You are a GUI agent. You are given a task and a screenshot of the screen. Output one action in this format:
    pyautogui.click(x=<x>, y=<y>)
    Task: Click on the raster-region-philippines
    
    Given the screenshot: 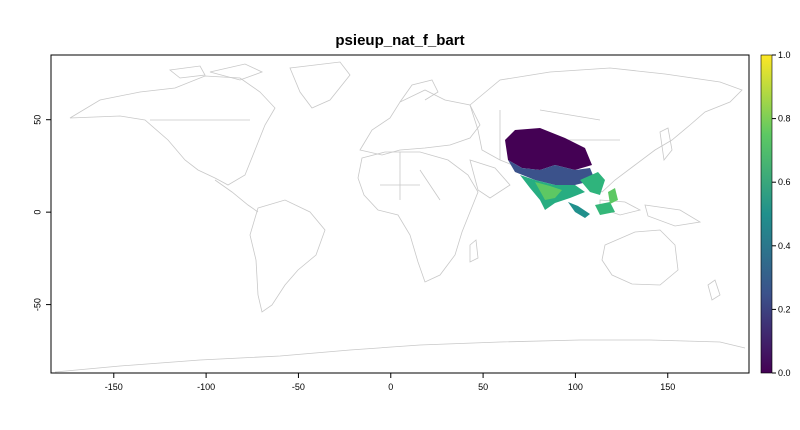 What is the action you would take?
    pyautogui.click(x=613, y=196)
    